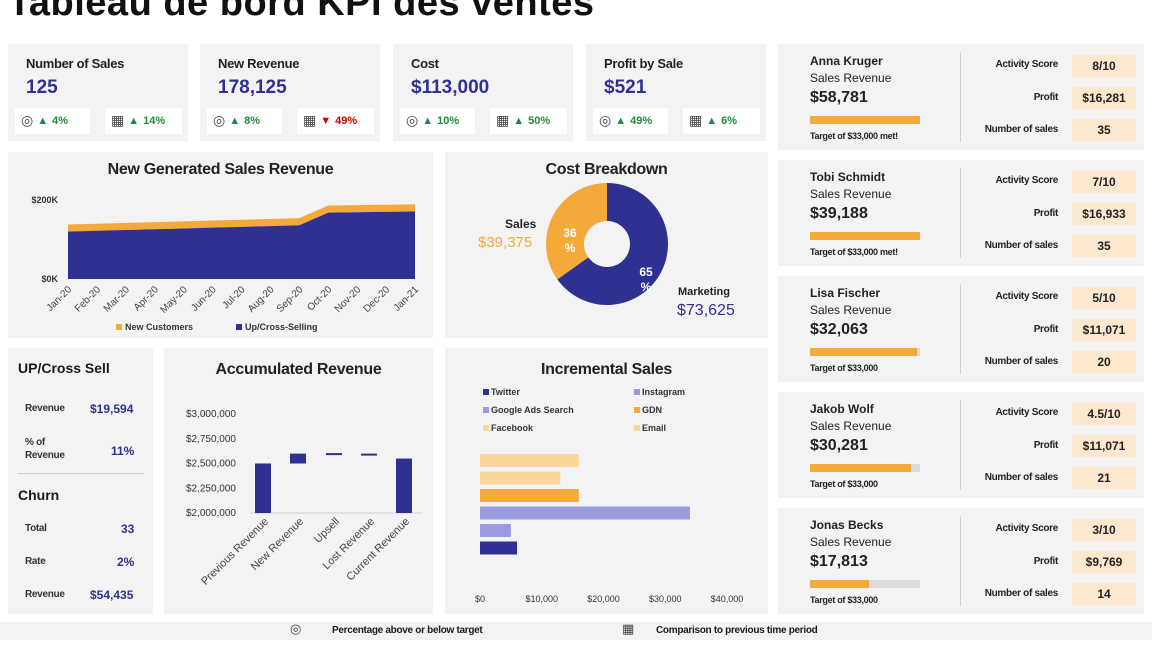  I want to click on legend-label: GDN, so click(652, 410).